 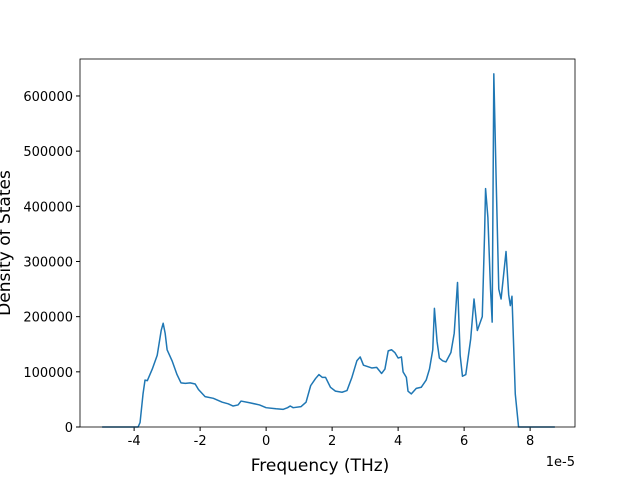 I want to click on x-axis-label: Frequency (THz), so click(x=320, y=466).